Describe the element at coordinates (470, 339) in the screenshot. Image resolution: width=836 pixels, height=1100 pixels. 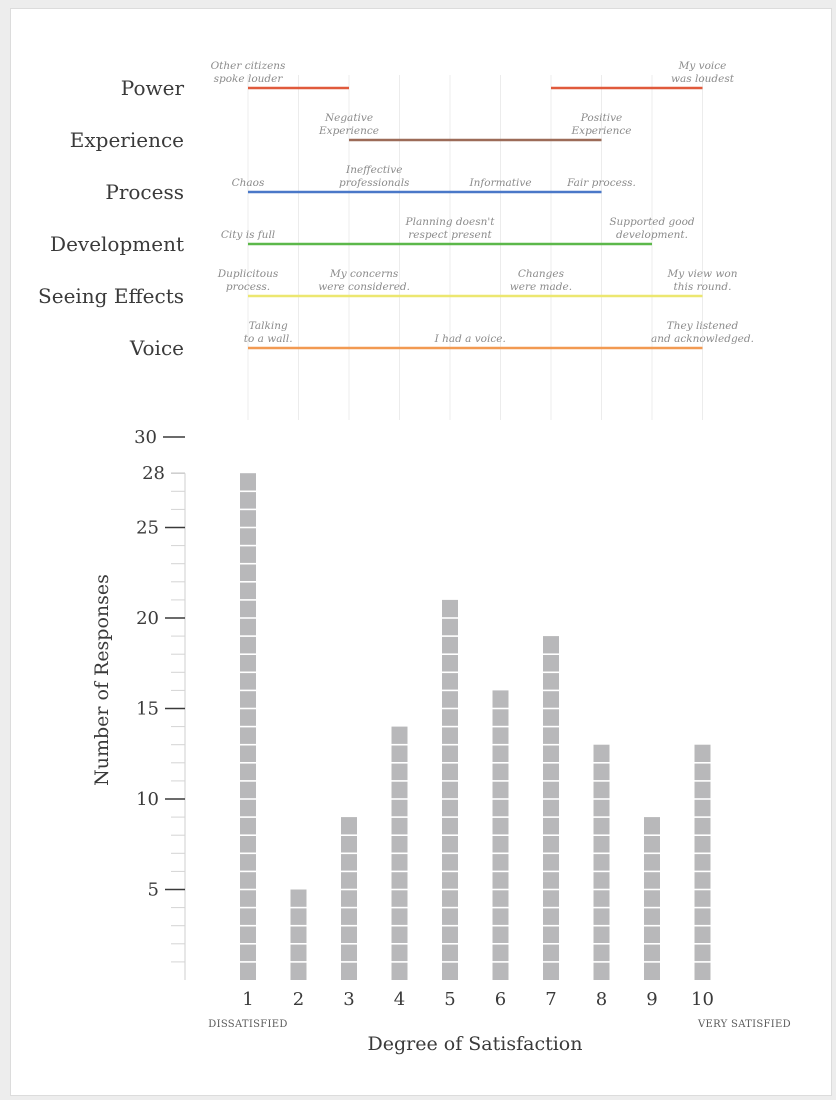
I see `annotation-voice-1: I had a voice.` at that location.